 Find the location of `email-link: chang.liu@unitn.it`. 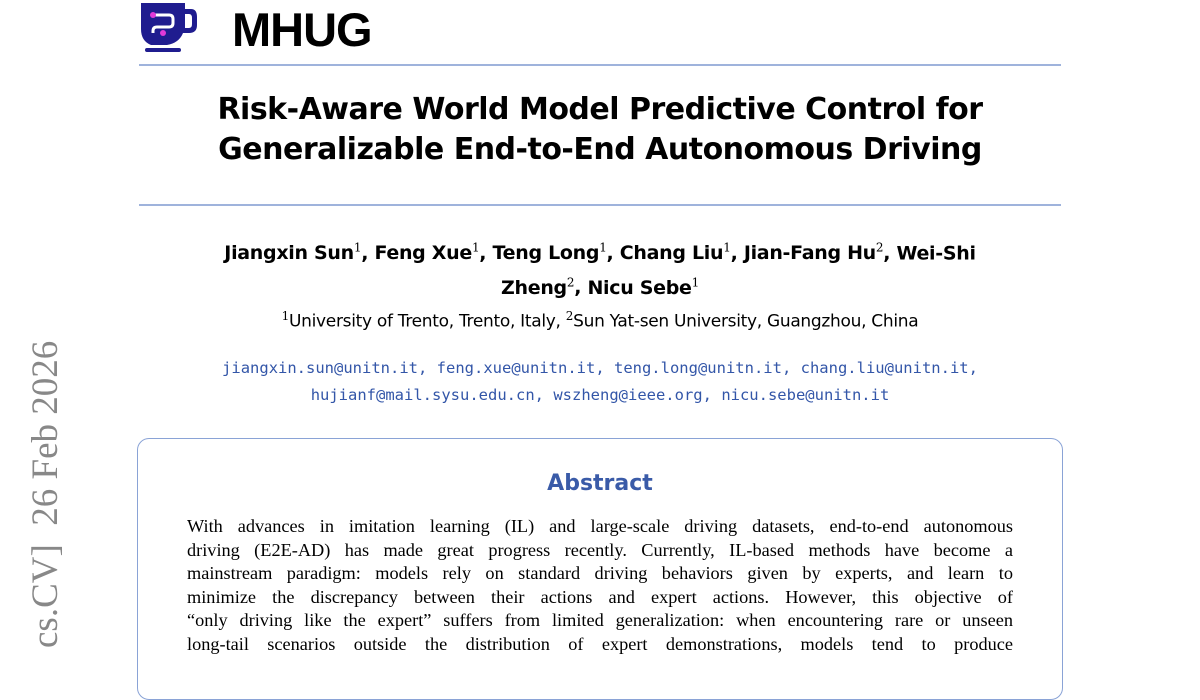

email-link: chang.liu@unitn.it is located at coordinates (884, 368).